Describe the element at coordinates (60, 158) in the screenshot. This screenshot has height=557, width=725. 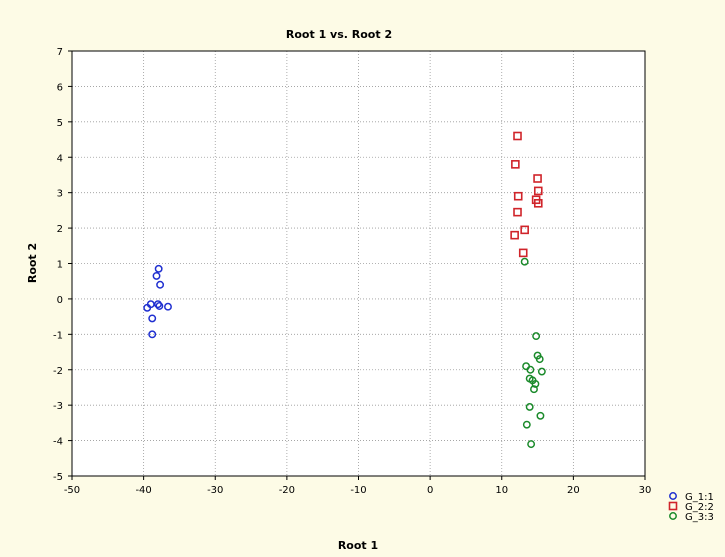
I see `y-tick-label: 4` at that location.